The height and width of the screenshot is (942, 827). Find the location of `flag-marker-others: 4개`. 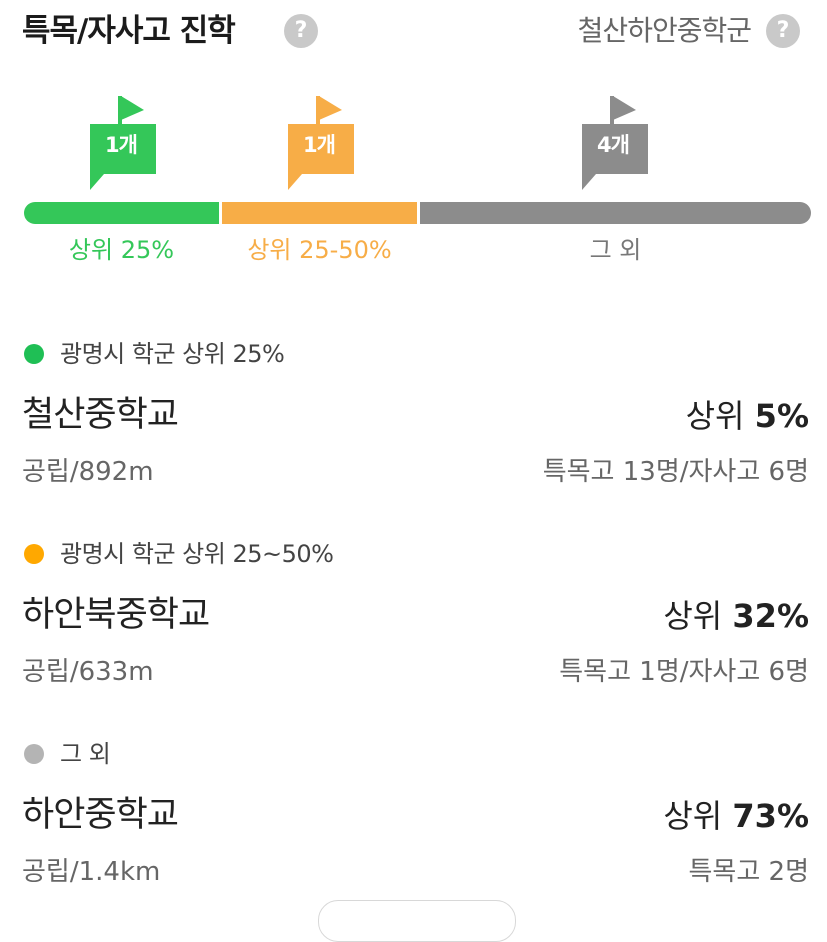

flag-marker-others: 4개 is located at coordinates (617, 148).